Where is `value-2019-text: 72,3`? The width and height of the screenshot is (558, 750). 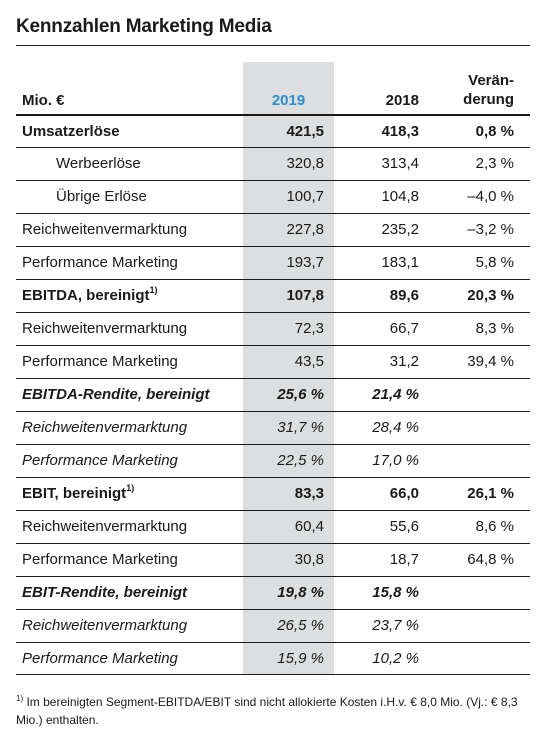
value-2019-text: 72,3 is located at coordinates (309, 328).